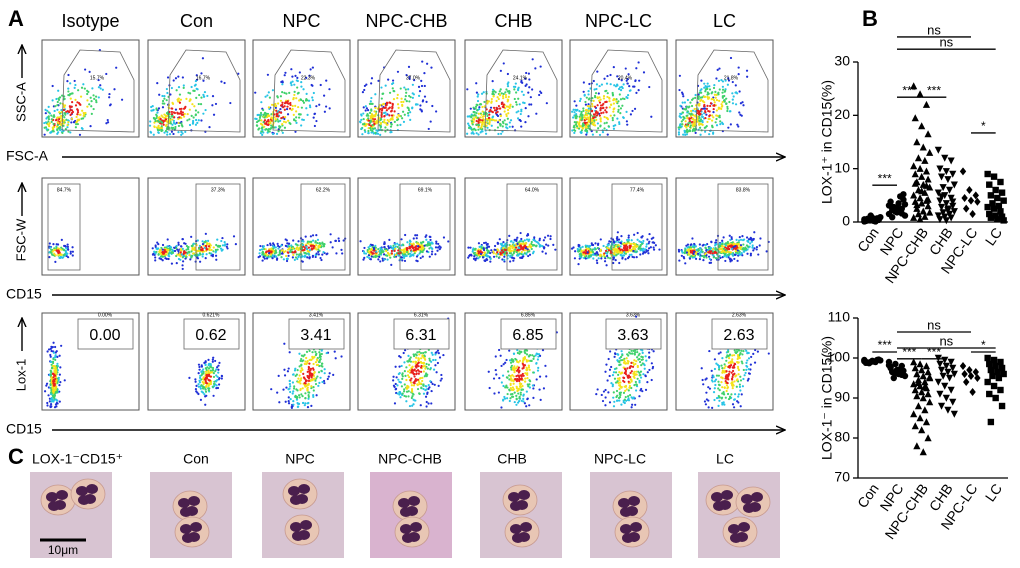  I want to click on gate-percent: 69.1%, so click(425, 190).